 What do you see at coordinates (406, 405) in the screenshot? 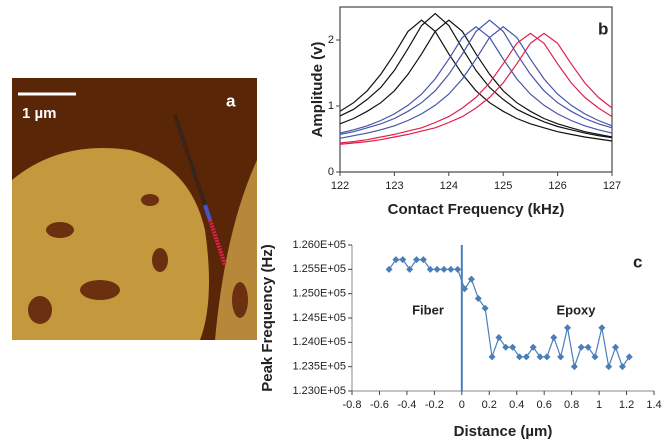
I see `x-tick-label: -0.4` at bounding box center [406, 405].